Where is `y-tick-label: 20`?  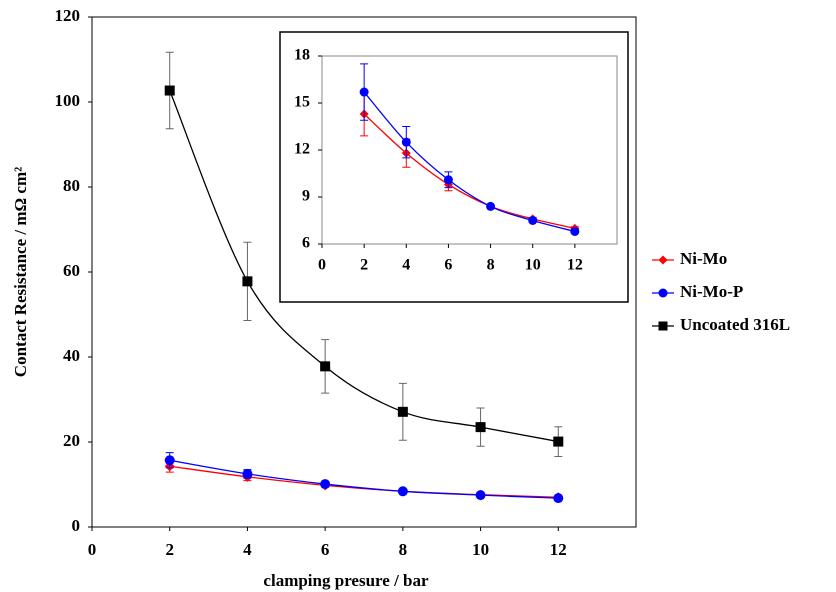 y-tick-label: 20 is located at coordinates (71, 440).